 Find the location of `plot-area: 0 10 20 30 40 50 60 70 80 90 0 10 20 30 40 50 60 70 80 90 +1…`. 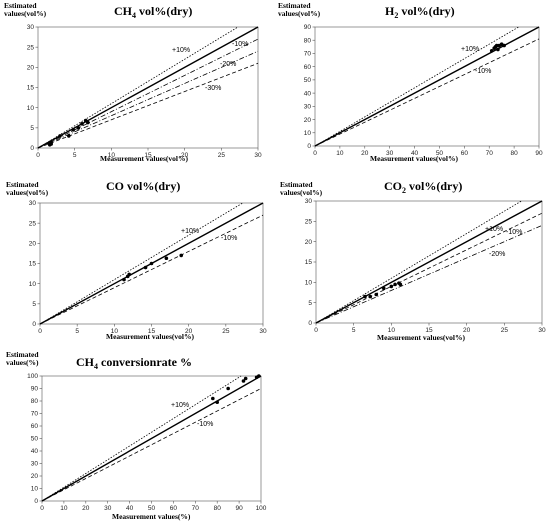

plot-area: 0 10 20 30 40 50 60 70 80 90 0 10 20 30 40 50 60 70 80 90 +1… is located at coordinates (423, 90).